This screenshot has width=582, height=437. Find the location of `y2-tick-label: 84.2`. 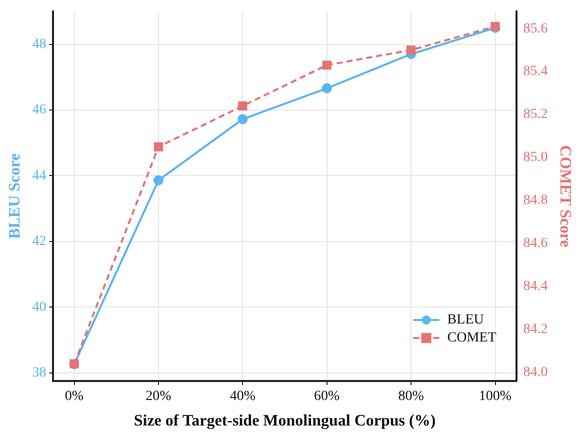

y2-tick-label: 84.2 is located at coordinates (535, 330).